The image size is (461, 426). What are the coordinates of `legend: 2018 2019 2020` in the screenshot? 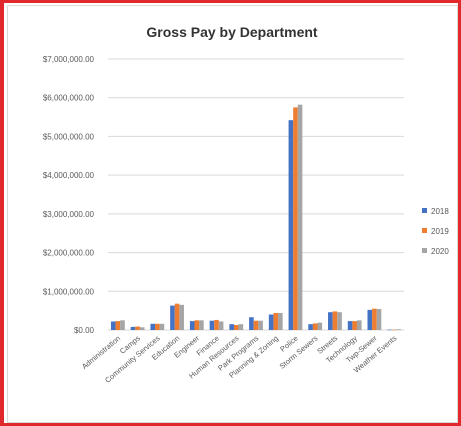 It's located at (435, 231).